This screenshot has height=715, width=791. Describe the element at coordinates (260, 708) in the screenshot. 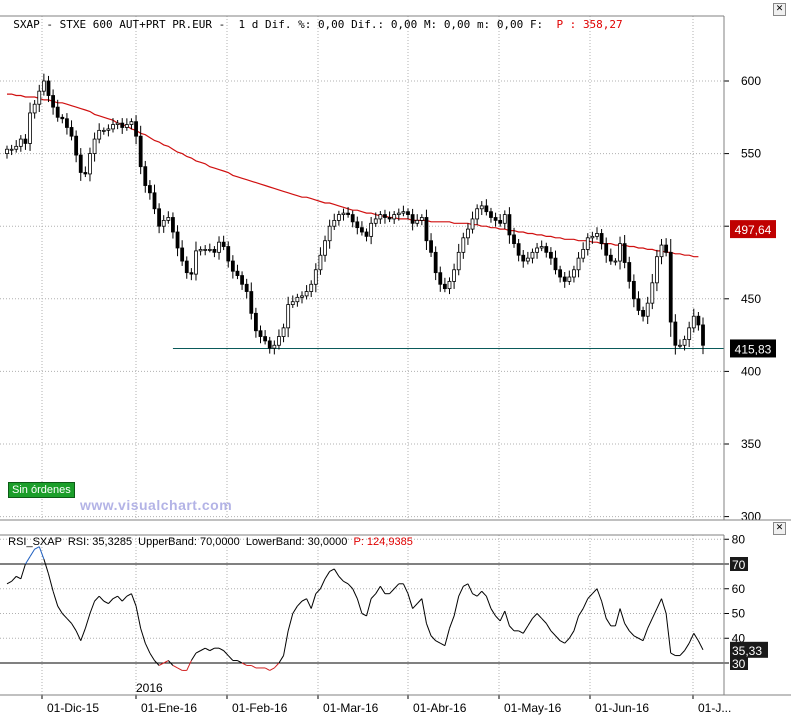

I see `date-tick-label: 01-Feb-16` at that location.